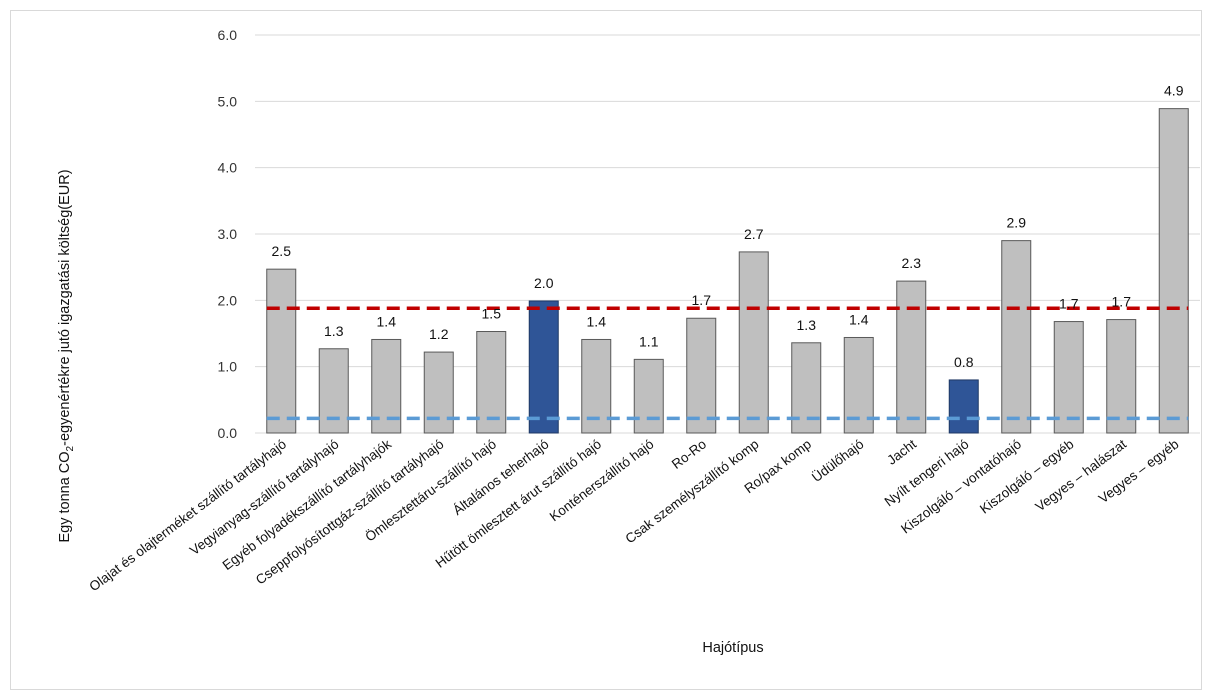  I want to click on data-label: 0.8, so click(964, 362).